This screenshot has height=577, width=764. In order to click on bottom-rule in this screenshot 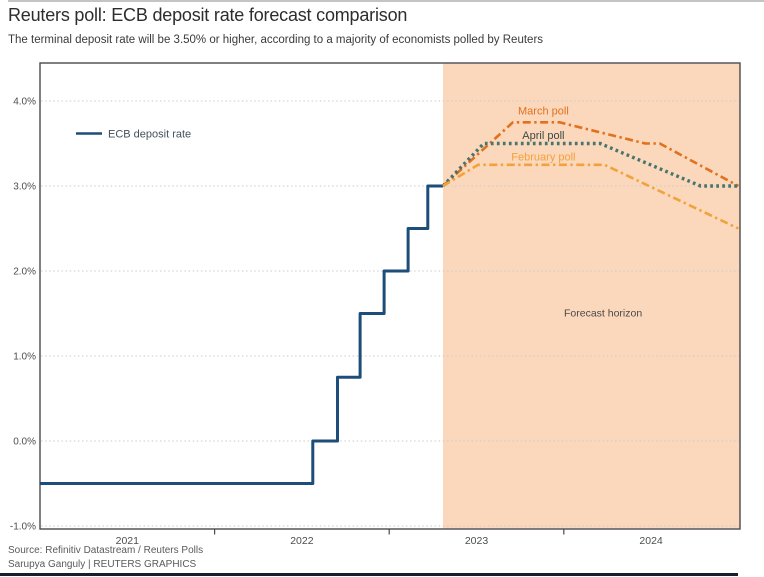, I will do `click(369, 574)`.